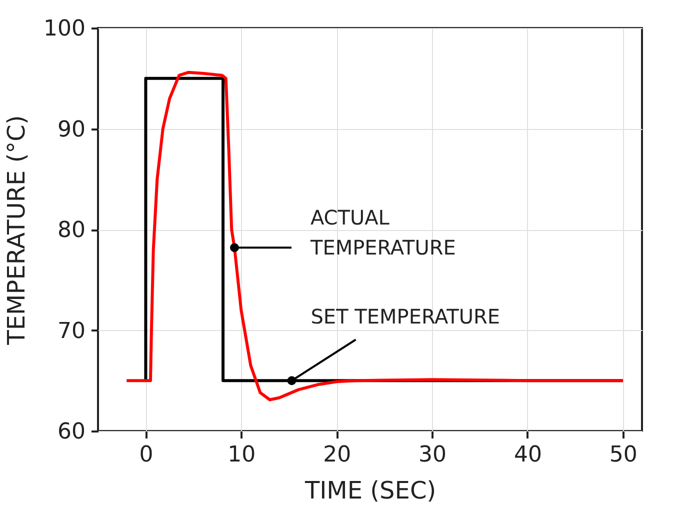 The height and width of the screenshot is (522, 700). Describe the element at coordinates (405, 316) in the screenshot. I see `annotation: SET TEMPERATURE` at that location.